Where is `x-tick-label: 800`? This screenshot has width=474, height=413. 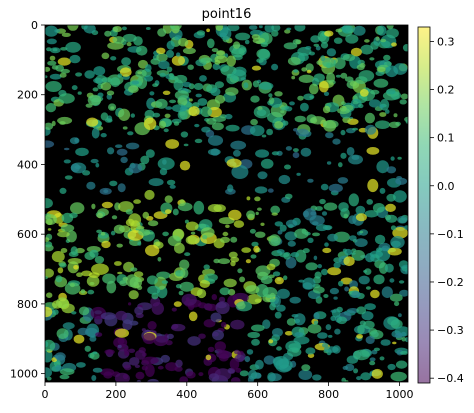 x-tick-label: 800 is located at coordinates (328, 394).